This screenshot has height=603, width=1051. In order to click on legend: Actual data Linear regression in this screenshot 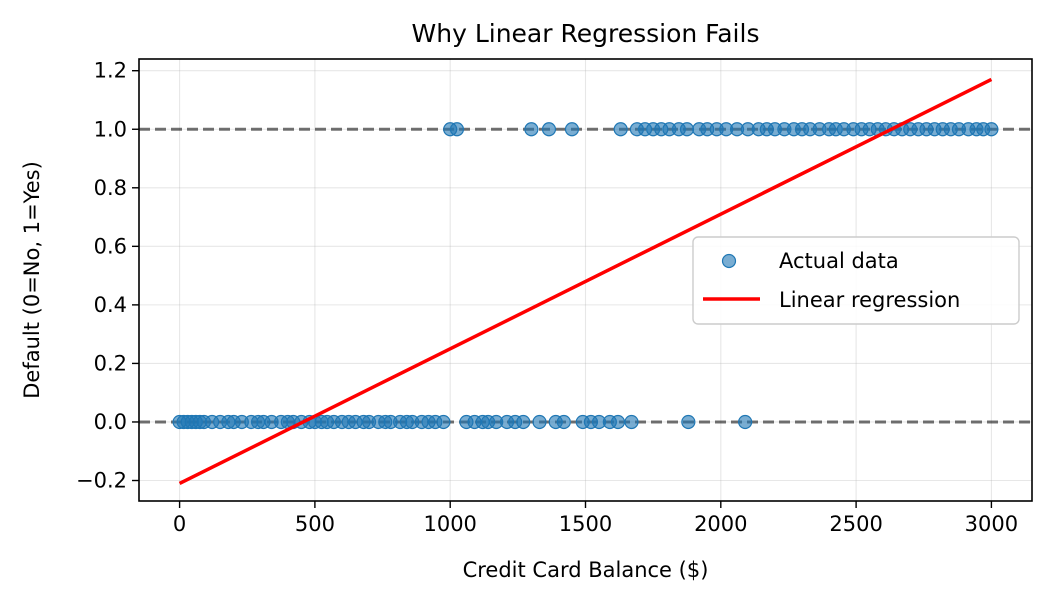, I will do `click(856, 280)`.